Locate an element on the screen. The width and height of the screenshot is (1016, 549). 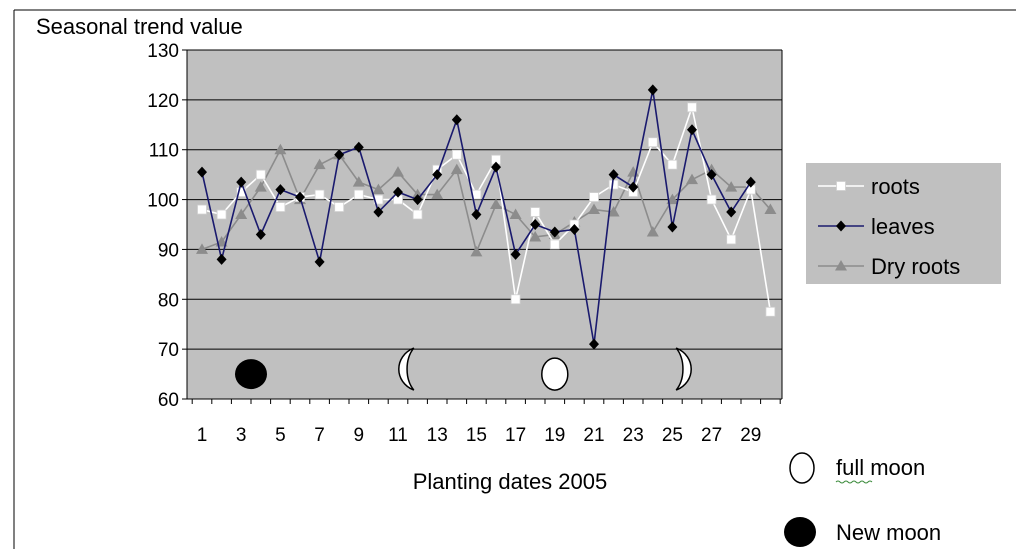
legend-label-leaves: leaves is located at coordinates (903, 226).